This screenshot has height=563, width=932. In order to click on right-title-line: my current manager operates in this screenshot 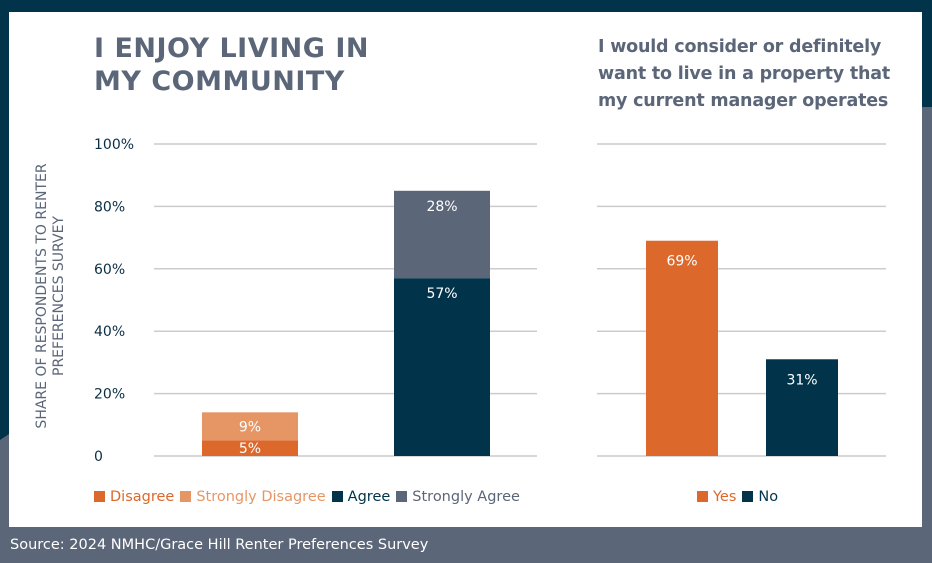, I will do `click(743, 101)`.